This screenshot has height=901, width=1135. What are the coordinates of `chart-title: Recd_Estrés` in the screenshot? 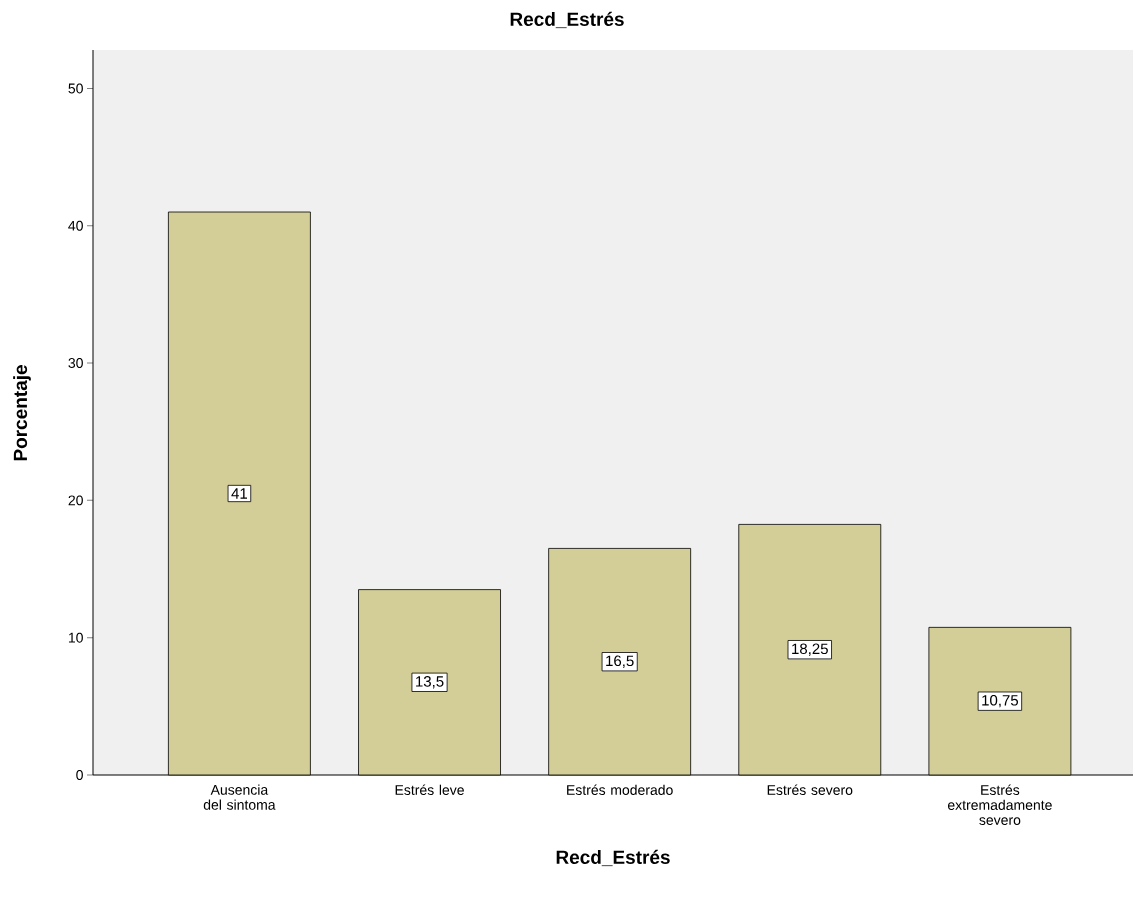 It's located at (567, 20).